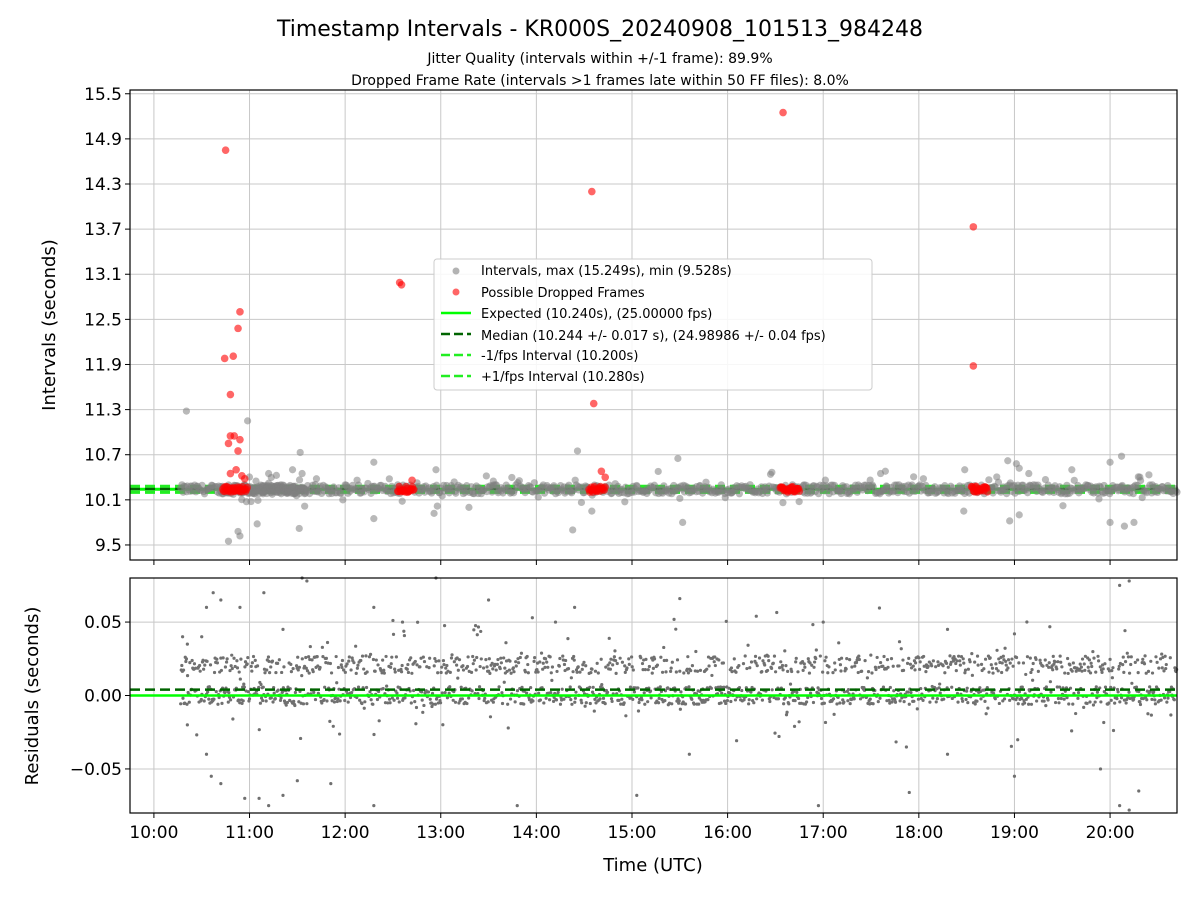 Image resolution: width=1200 pixels, height=904 pixels. I want to click on x-tick-label: 20:00, so click(1110, 833).